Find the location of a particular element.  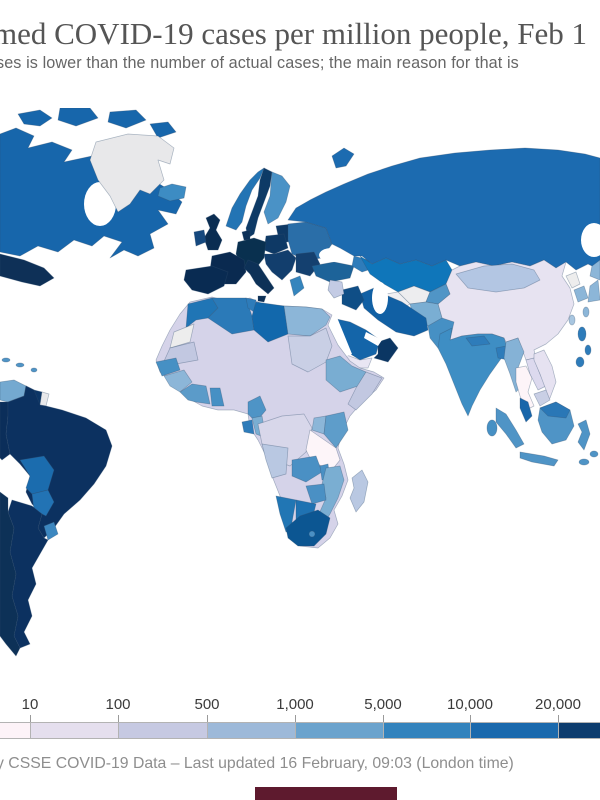

country-nepal-bhutan is located at coordinates (478, 341).